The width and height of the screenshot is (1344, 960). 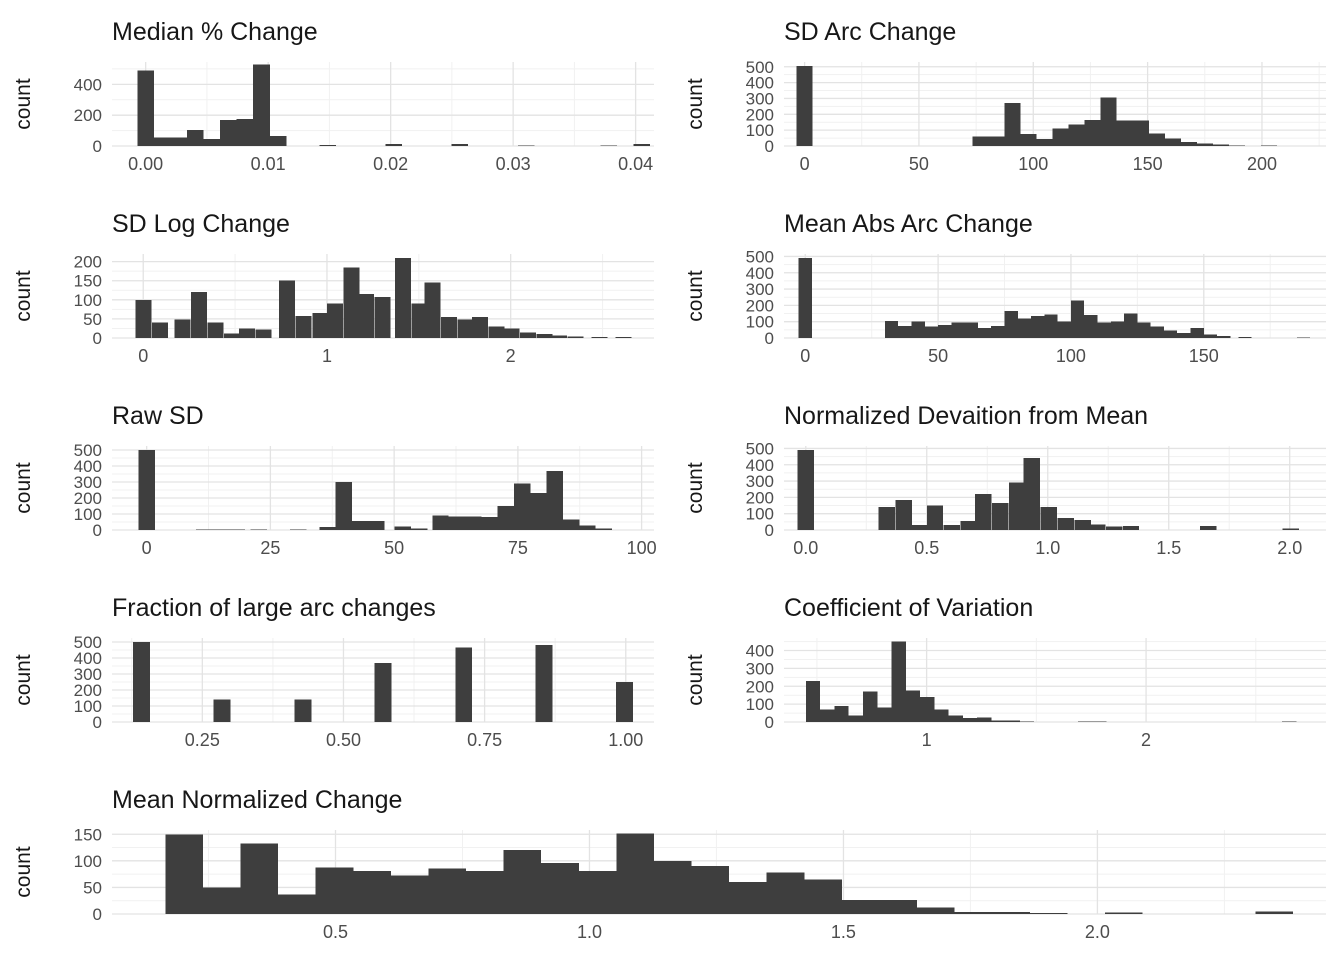 I want to click on y-tick-label: 150, so click(x=88, y=281).